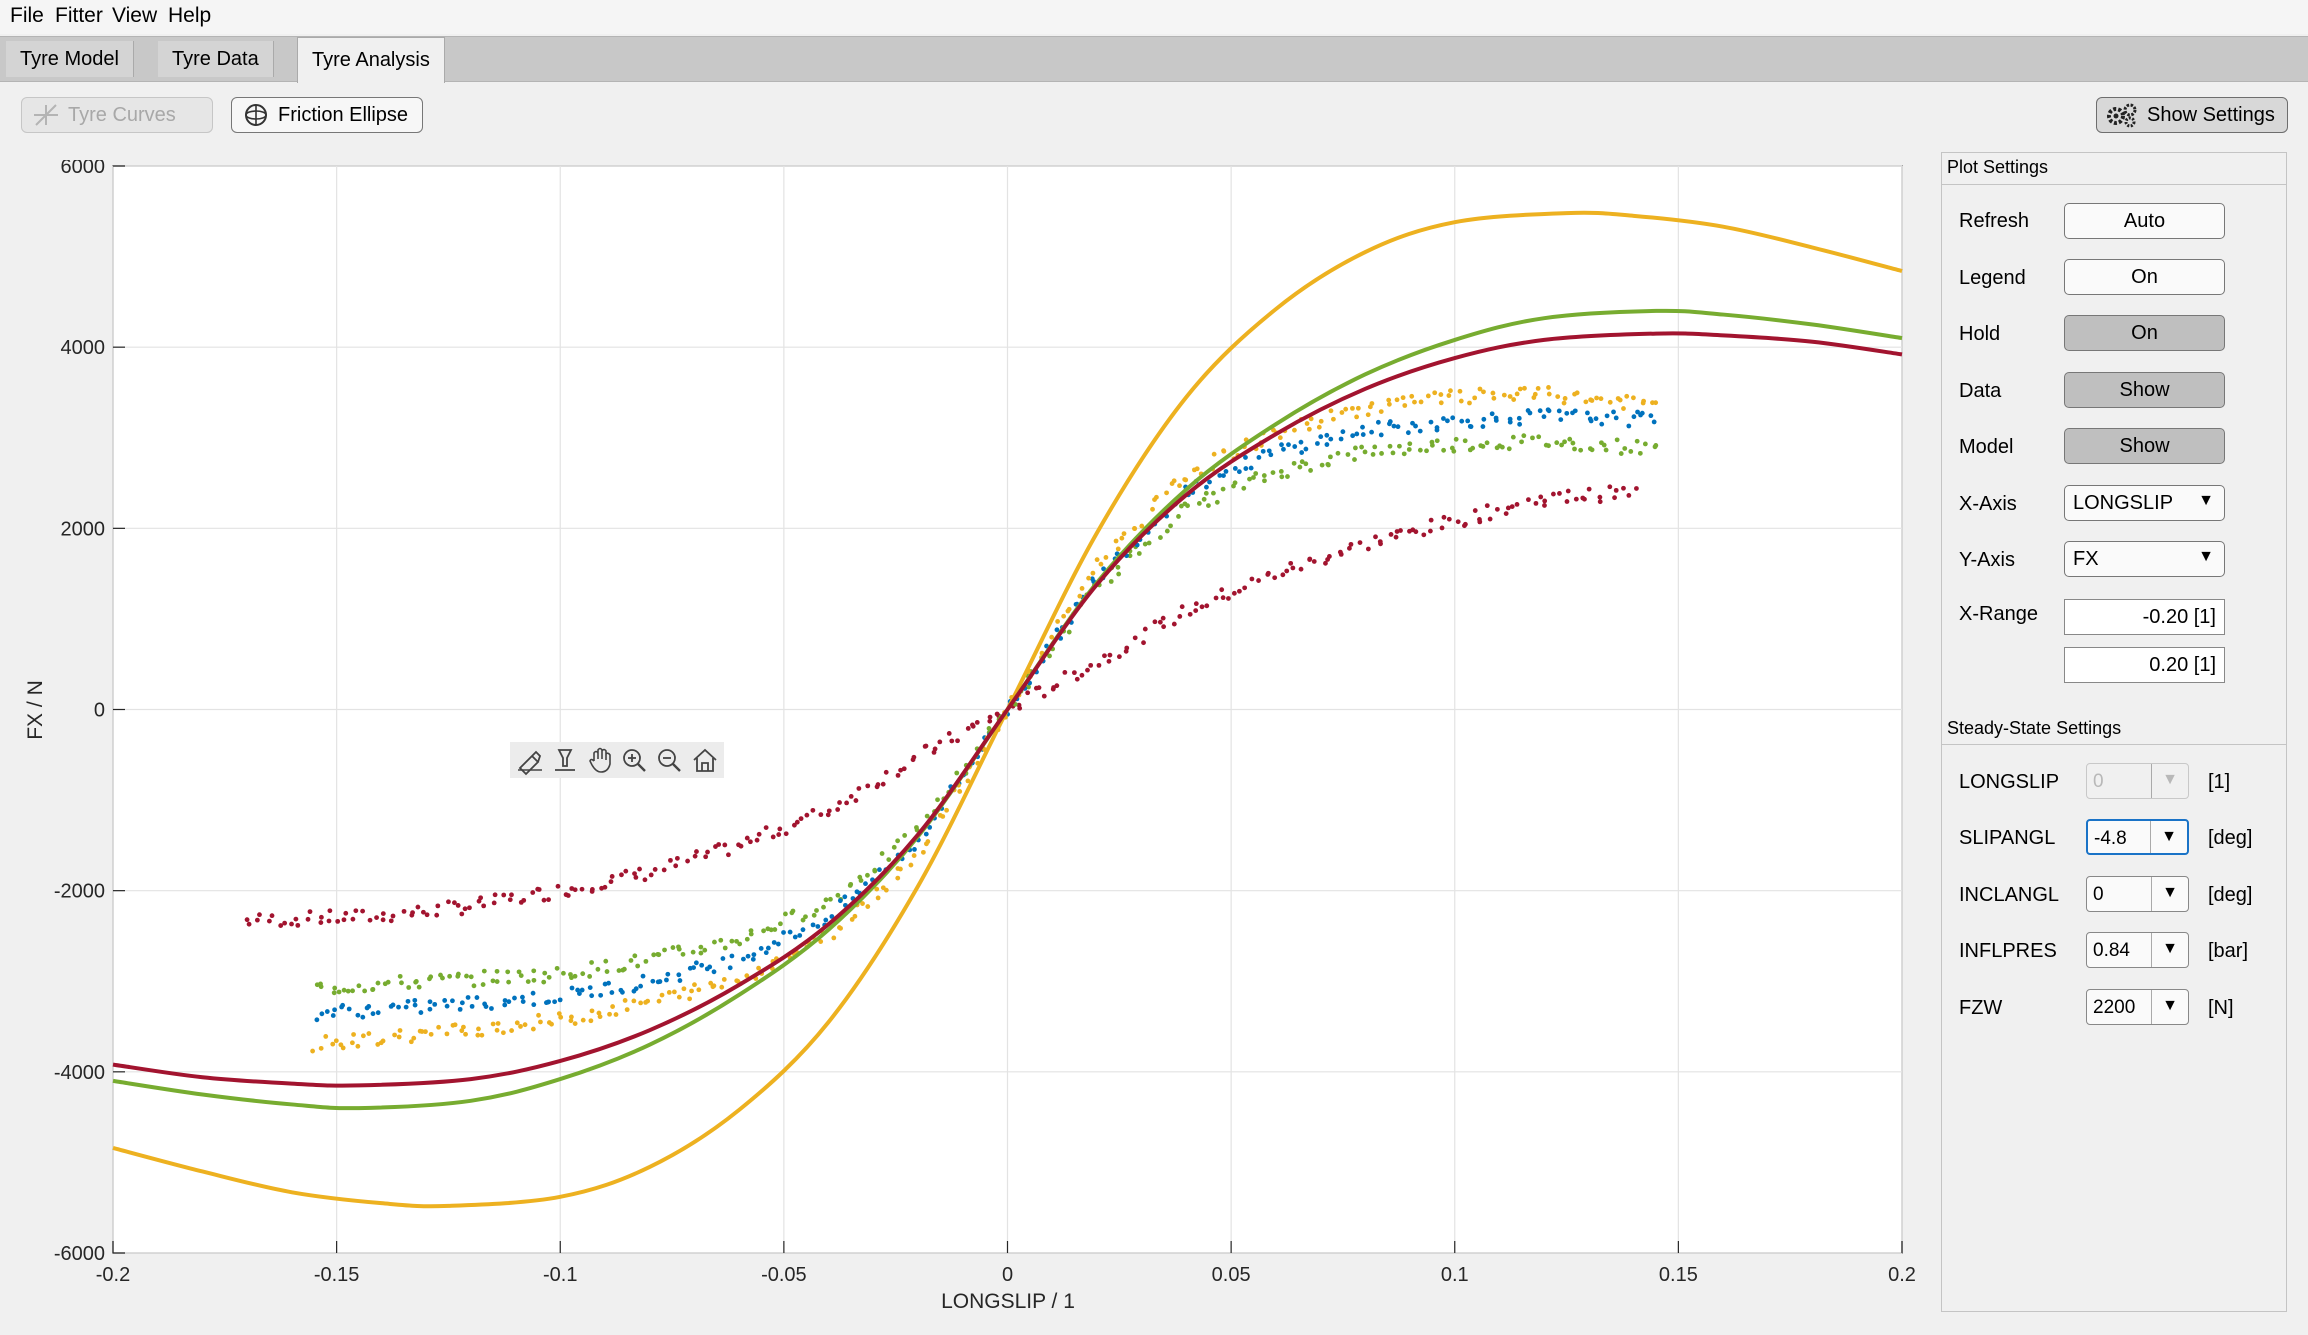 The image size is (2308, 1335). What do you see at coordinates (2228, 951) in the screenshot?
I see `inflpres-unit: [bar]` at bounding box center [2228, 951].